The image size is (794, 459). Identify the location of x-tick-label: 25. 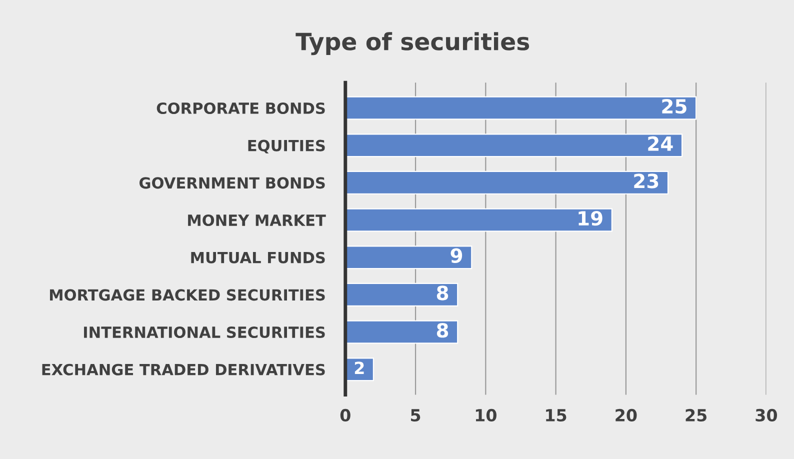
(696, 415).